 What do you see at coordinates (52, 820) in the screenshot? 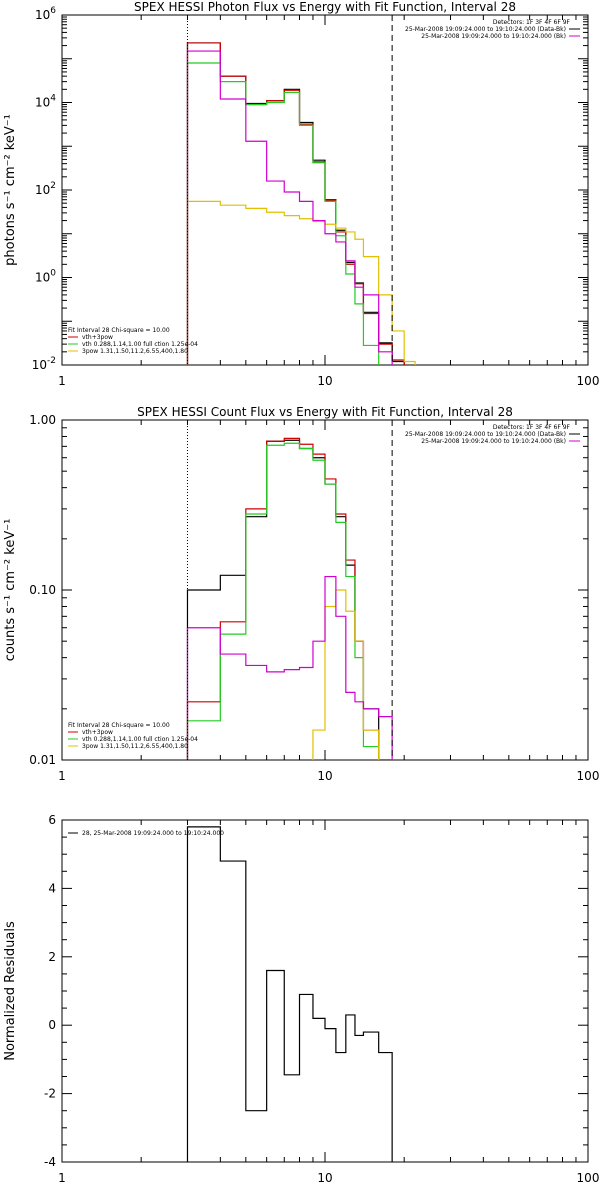
I see `y-tick-label: 6` at bounding box center [52, 820].